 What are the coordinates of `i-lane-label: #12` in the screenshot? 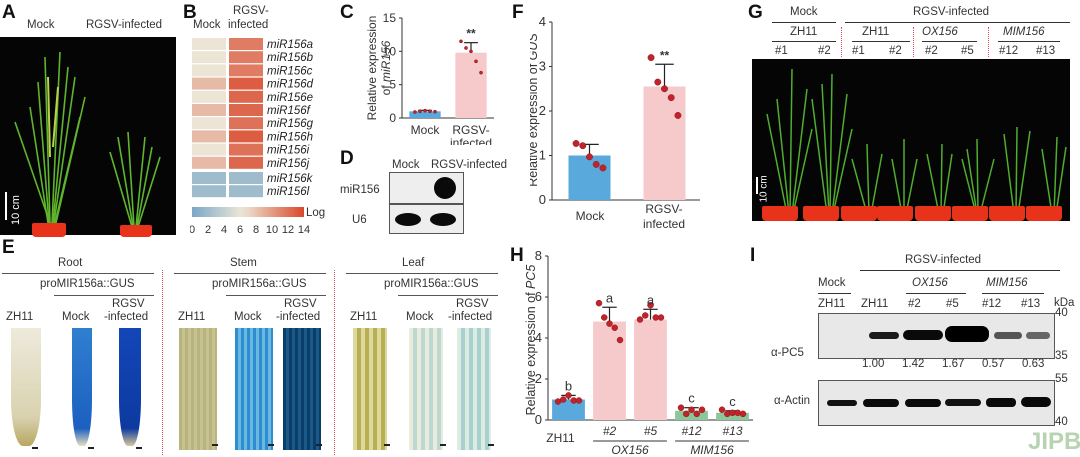 It's located at (992, 304).